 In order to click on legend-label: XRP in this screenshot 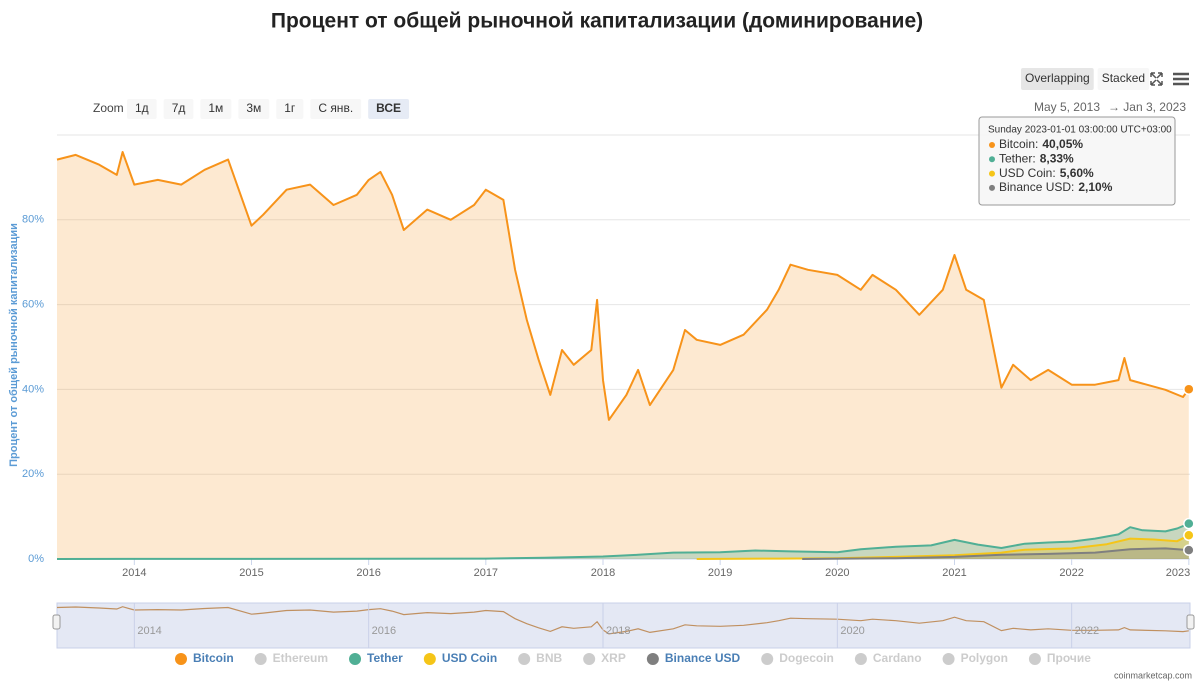, I will do `click(613, 658)`.